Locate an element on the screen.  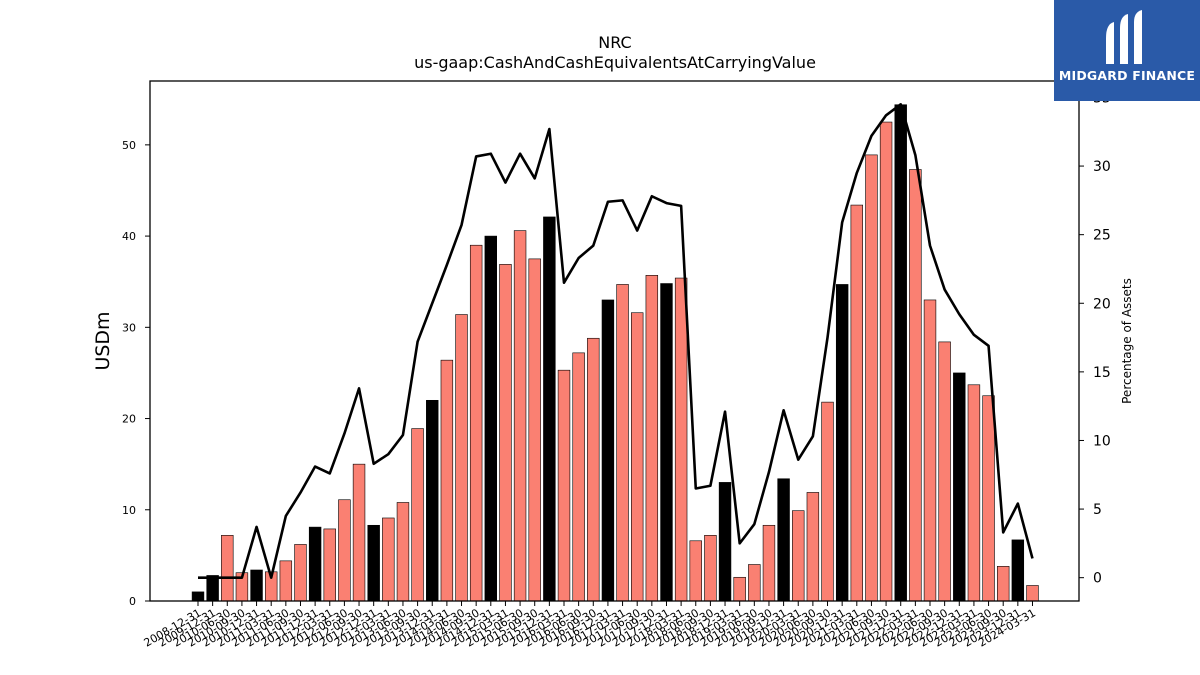
y2-tick-label: 25 is located at coordinates (1102, 236).